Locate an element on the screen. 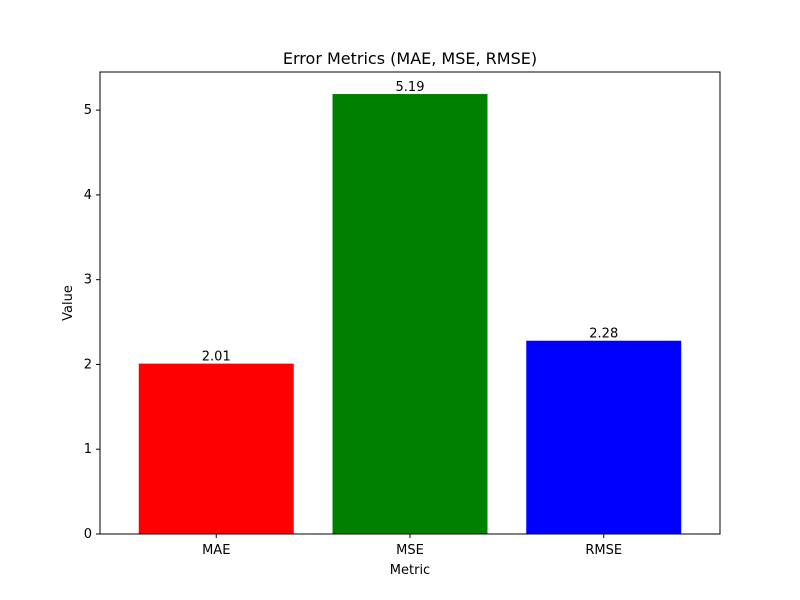 The image size is (800, 600). x-tick-label-rmse: RMSE is located at coordinates (603, 550).